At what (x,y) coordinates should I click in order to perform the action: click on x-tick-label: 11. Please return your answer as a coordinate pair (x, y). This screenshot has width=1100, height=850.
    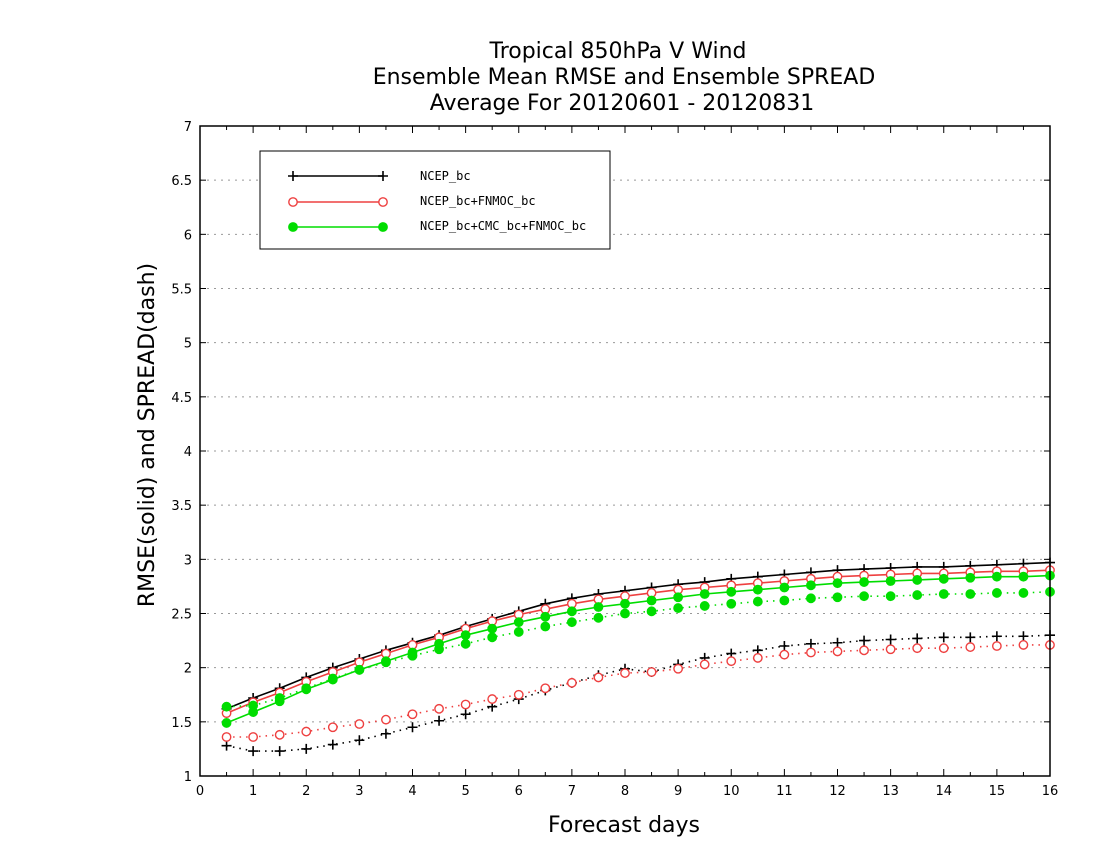
    Looking at the image, I should click on (784, 791).